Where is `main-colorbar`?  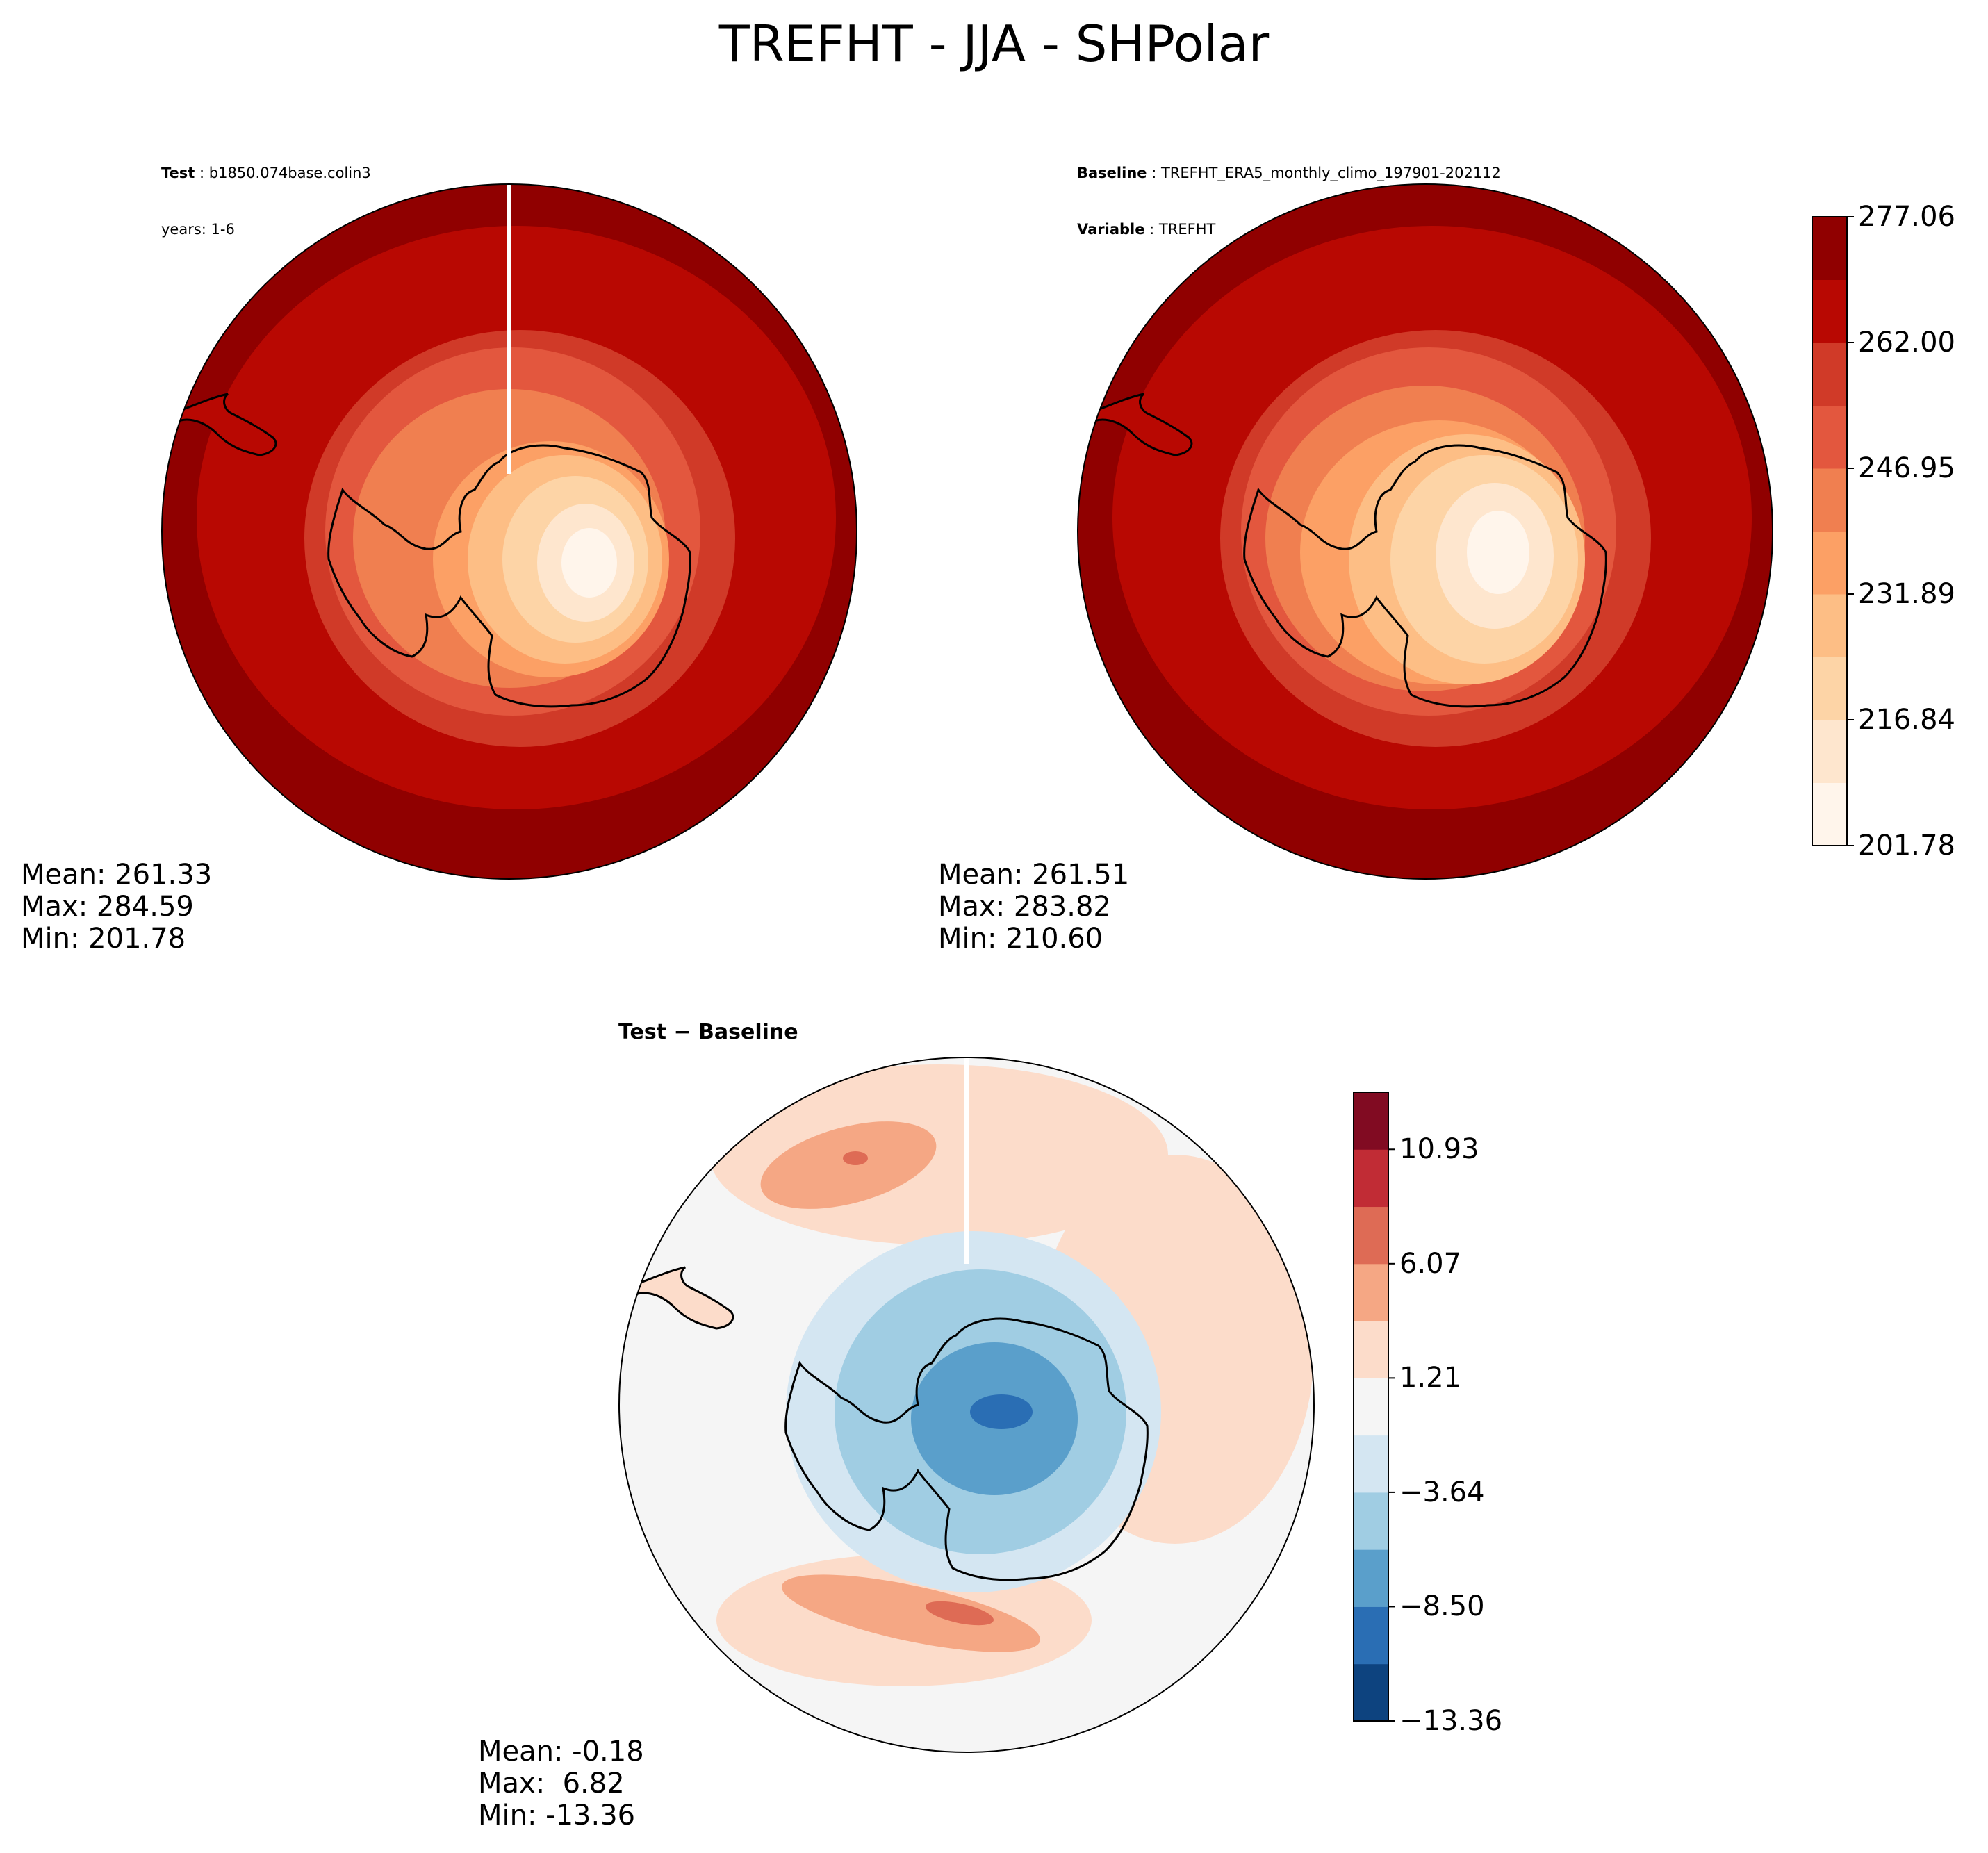 main-colorbar is located at coordinates (1833, 531).